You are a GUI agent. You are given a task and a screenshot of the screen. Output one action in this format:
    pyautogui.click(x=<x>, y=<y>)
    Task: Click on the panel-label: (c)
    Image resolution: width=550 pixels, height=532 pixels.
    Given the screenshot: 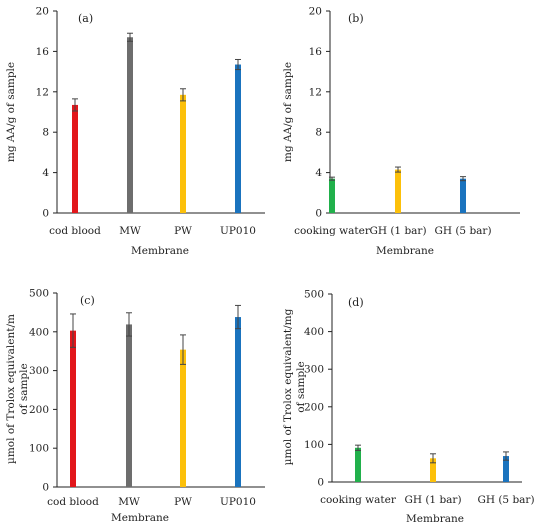 What is the action you would take?
    pyautogui.click(x=87, y=300)
    